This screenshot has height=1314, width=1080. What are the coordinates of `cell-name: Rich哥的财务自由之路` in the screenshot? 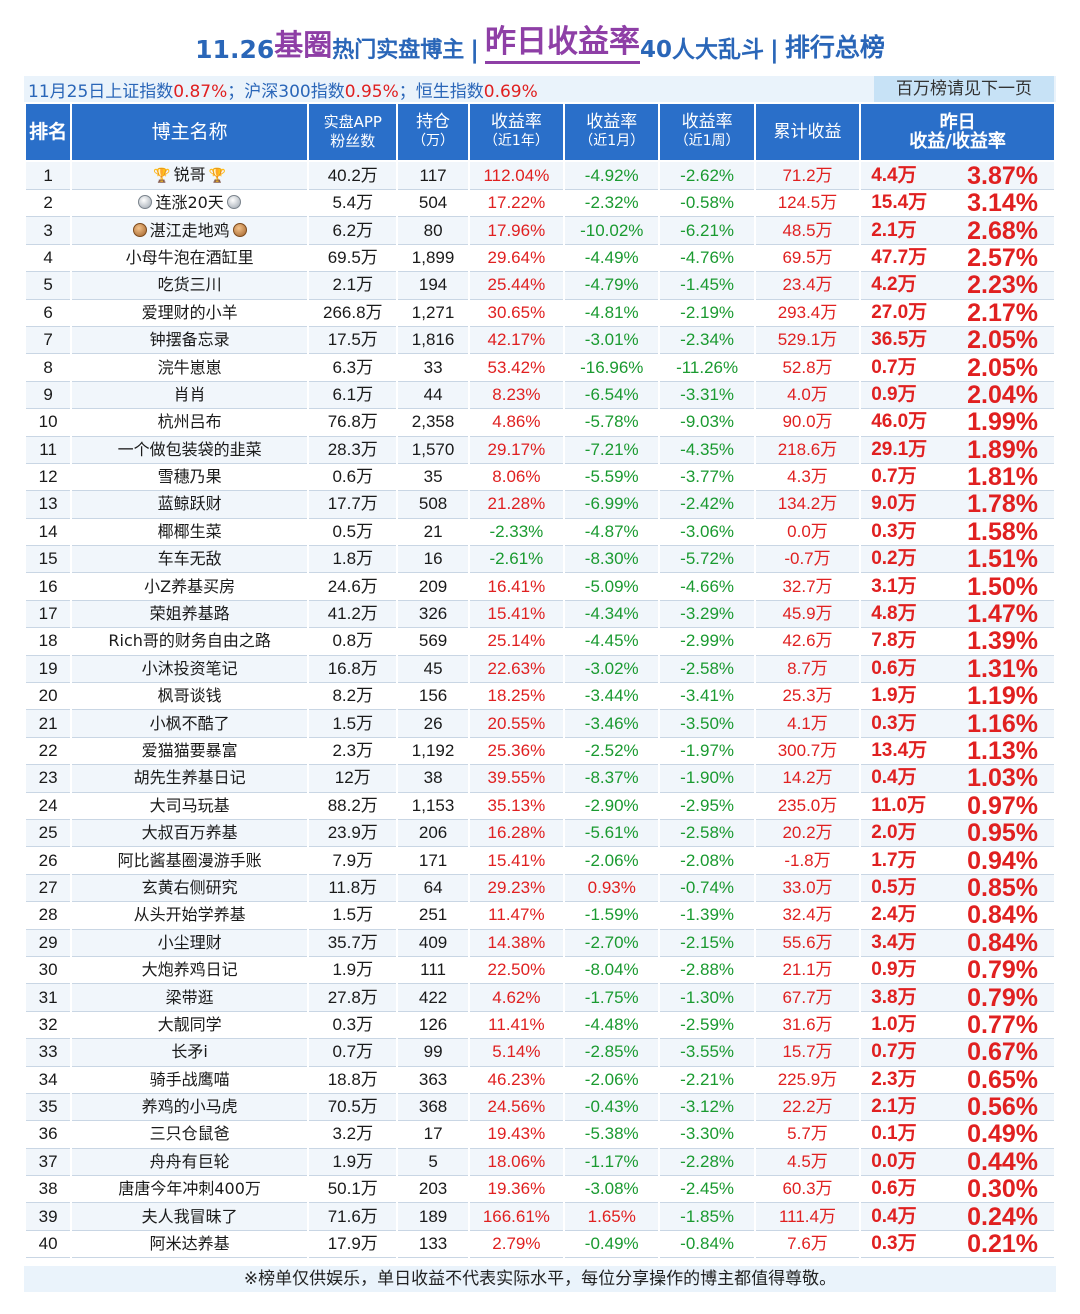 It's located at (190, 642).